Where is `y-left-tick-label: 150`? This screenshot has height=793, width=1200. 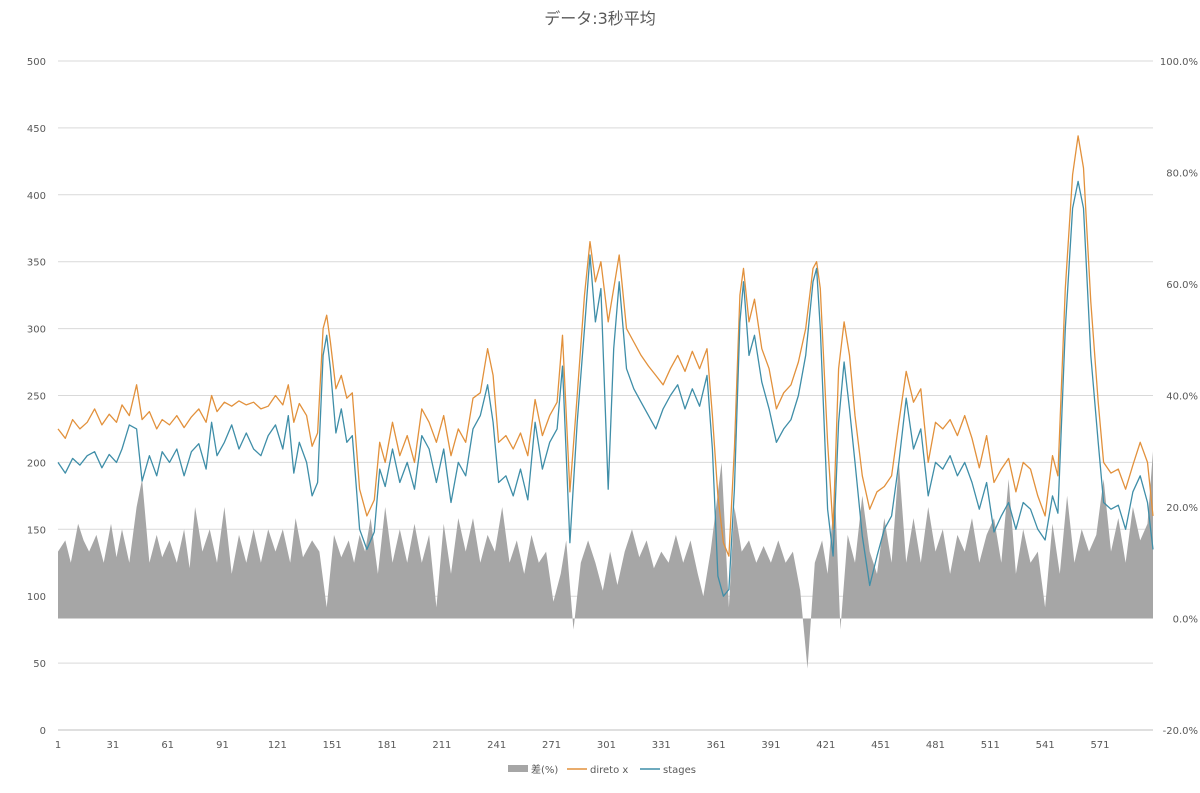
y-left-tick-label: 150 is located at coordinates (36, 530).